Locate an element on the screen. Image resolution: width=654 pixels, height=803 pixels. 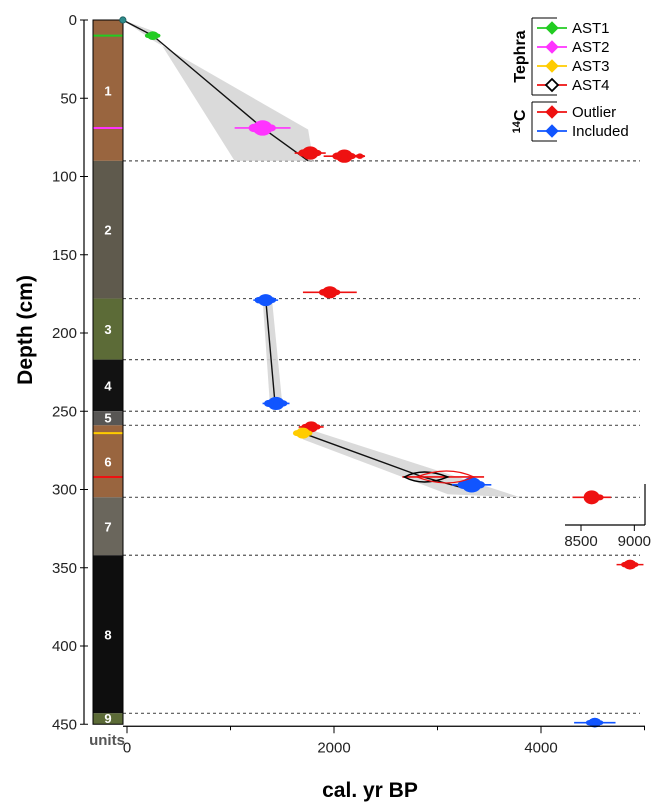
y-tick-label: 200 is located at coordinates (64, 333).